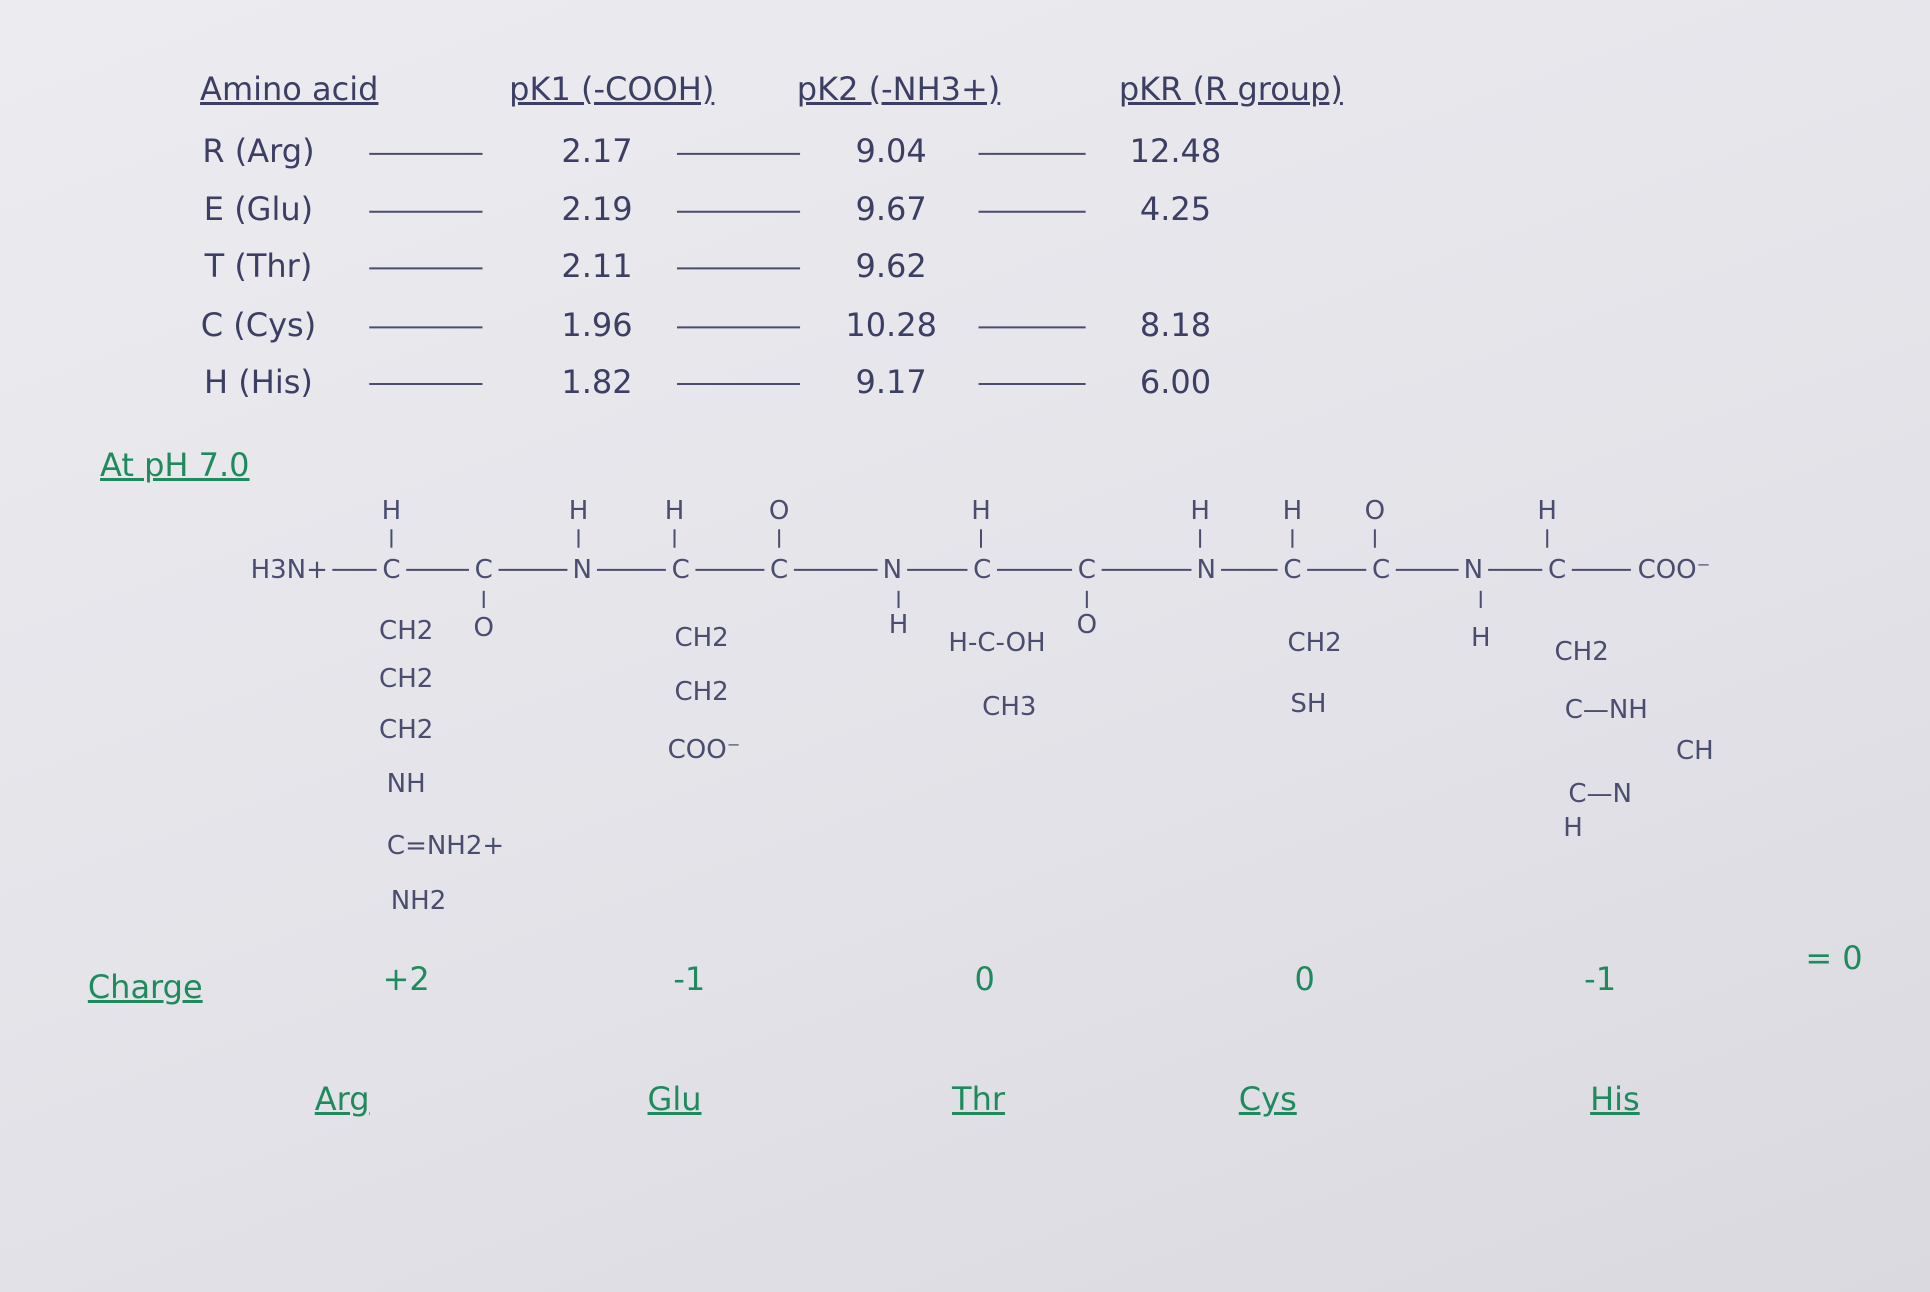  I want to click on table-cell: 9.04, so click(891, 151).